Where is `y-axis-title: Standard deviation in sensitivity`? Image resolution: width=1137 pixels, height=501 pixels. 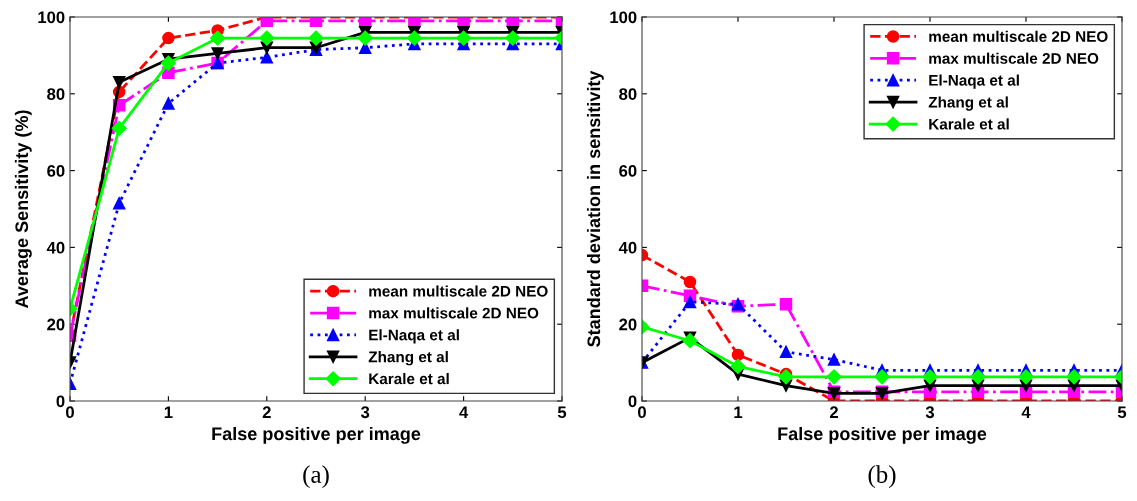
y-axis-title: Standard deviation in sensitivity is located at coordinates (595, 208).